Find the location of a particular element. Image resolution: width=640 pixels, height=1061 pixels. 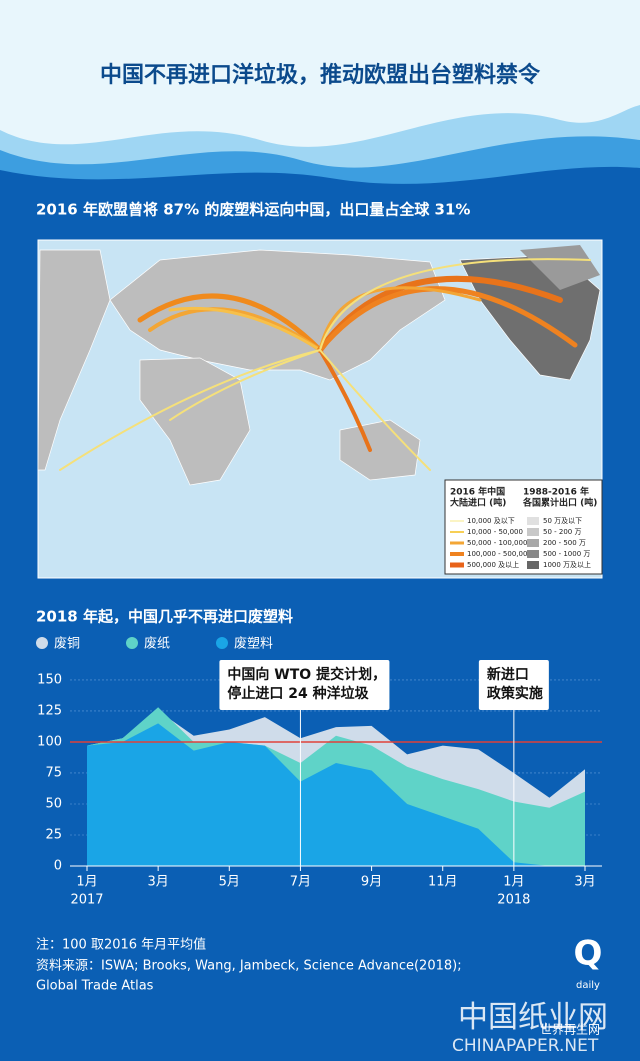

annotation-text: 新进口 is located at coordinates (508, 674).